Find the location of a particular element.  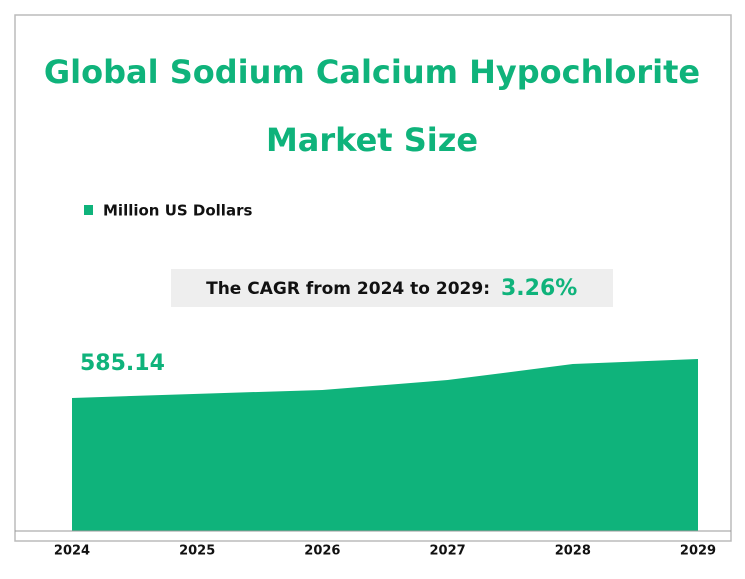

x-tick-label: 2028 is located at coordinates (573, 551).